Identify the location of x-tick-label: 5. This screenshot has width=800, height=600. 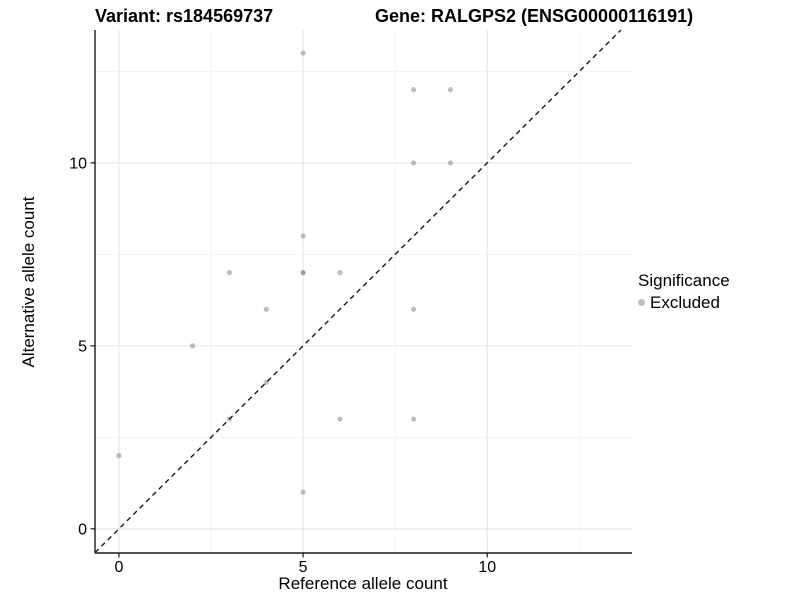
(303, 567).